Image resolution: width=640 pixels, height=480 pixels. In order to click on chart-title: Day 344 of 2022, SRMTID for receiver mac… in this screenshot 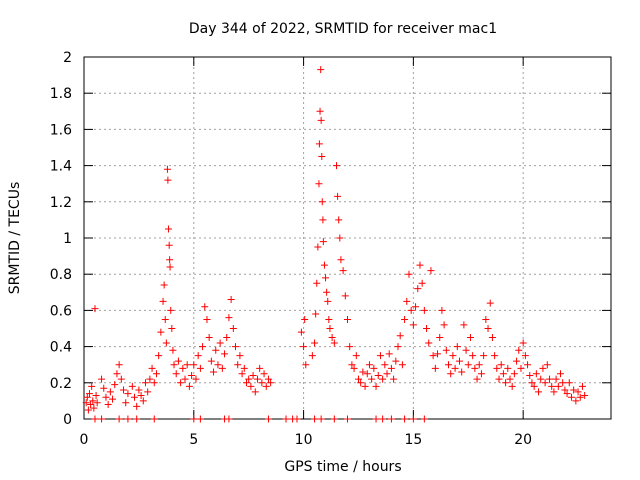, I will do `click(343, 29)`.